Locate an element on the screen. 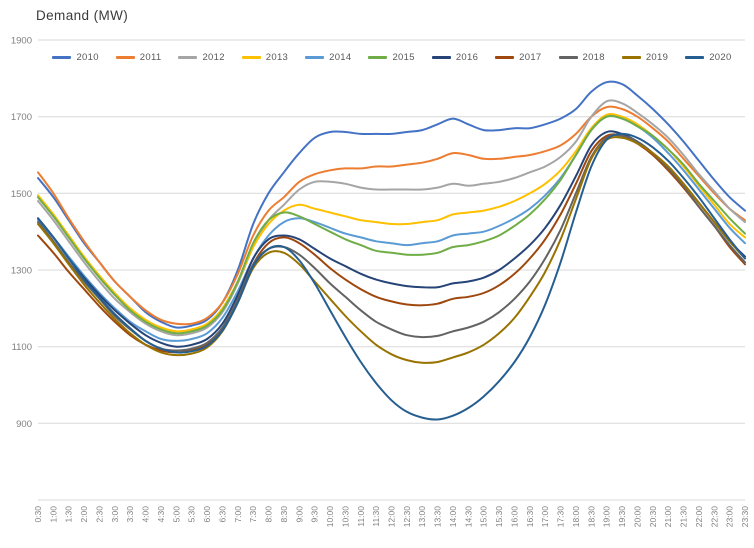 This screenshot has width=754, height=548. x-tick-label: 5:30 is located at coordinates (192, 514).